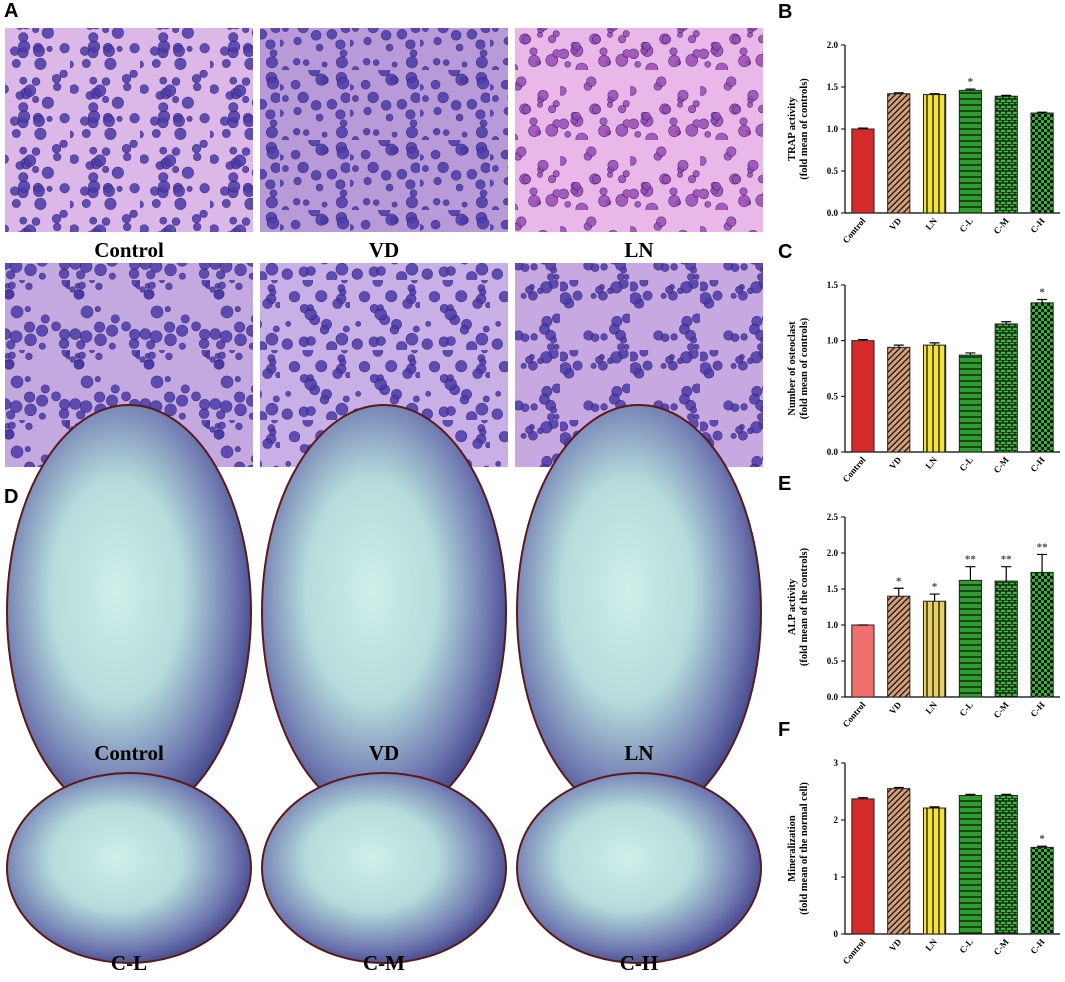  Describe the element at coordinates (785, 12) in the screenshot. I see `panel-letter: B` at that location.